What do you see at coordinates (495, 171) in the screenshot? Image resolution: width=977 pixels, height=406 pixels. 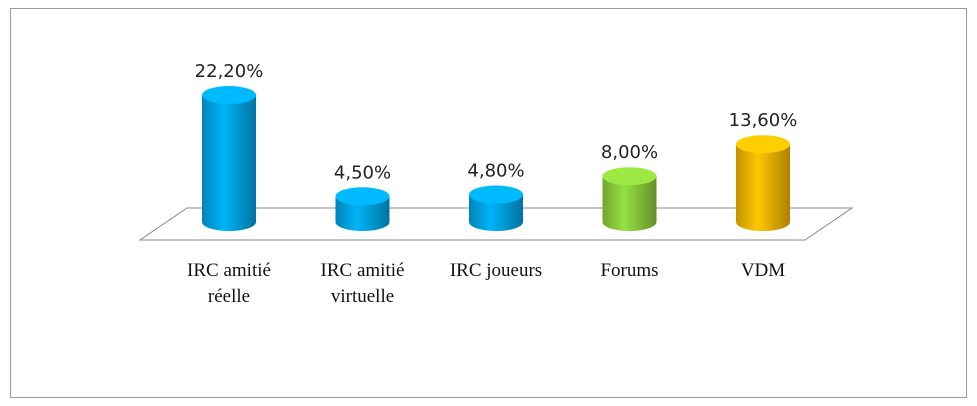 I see `value-label: 4,80%` at bounding box center [495, 171].